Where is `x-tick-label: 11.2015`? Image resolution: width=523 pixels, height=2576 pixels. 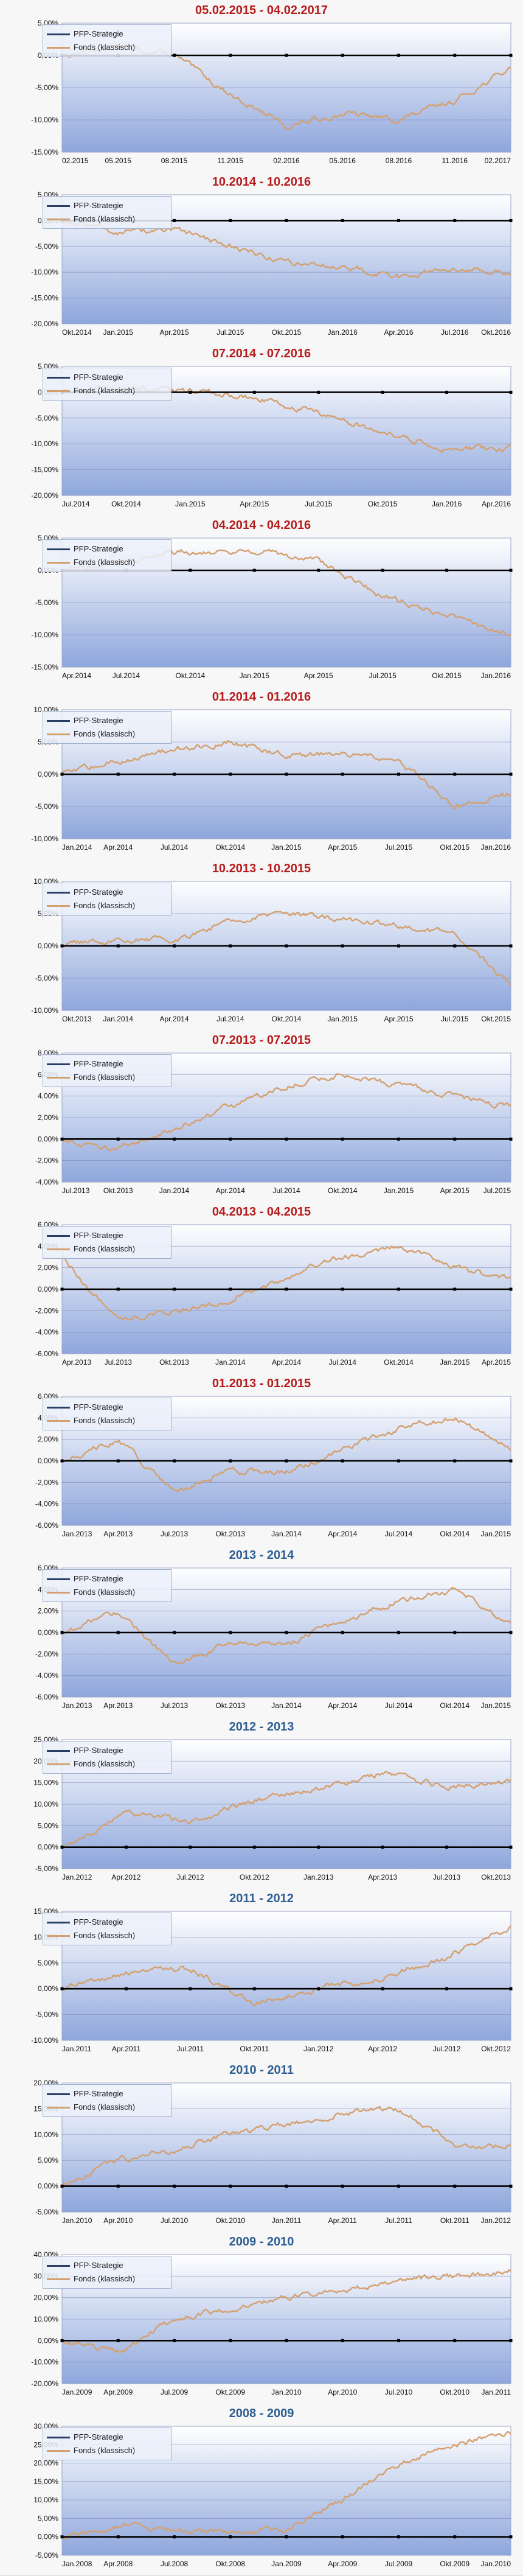
x-tick-label: 11.2015 is located at coordinates (231, 161).